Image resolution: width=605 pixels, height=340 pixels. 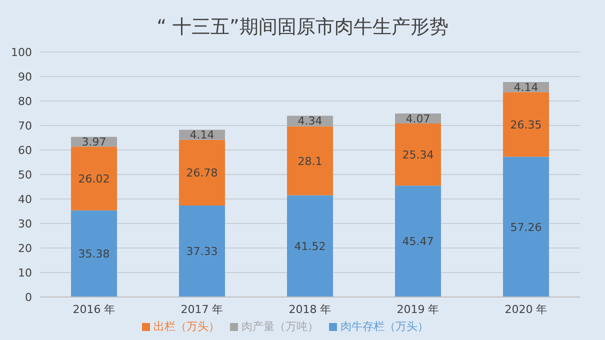 What do you see at coordinates (25, 101) in the screenshot?
I see `y-tick-label: 80` at bounding box center [25, 101].